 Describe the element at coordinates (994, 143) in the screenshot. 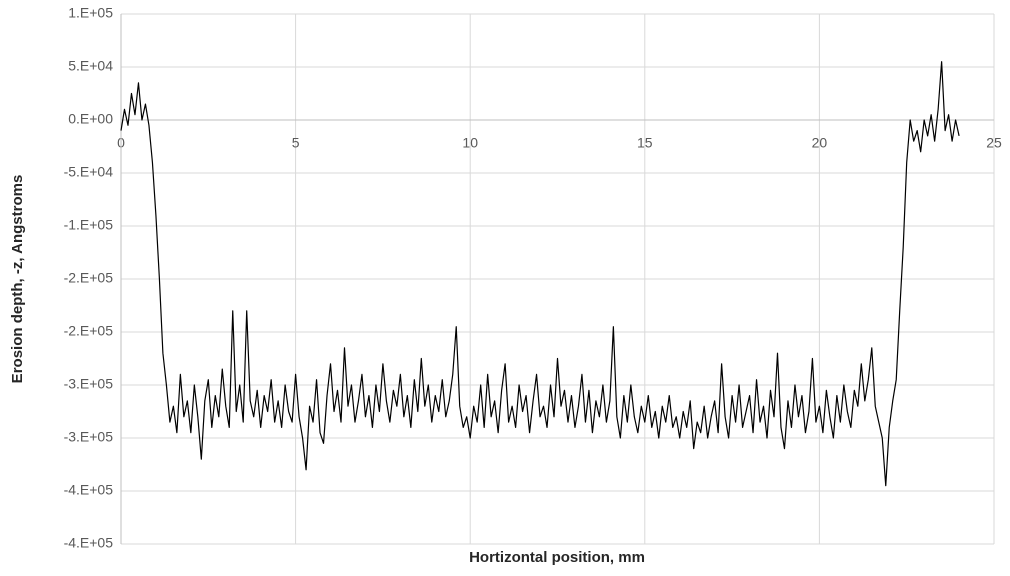

I see `x-tick-label: 25` at that location.